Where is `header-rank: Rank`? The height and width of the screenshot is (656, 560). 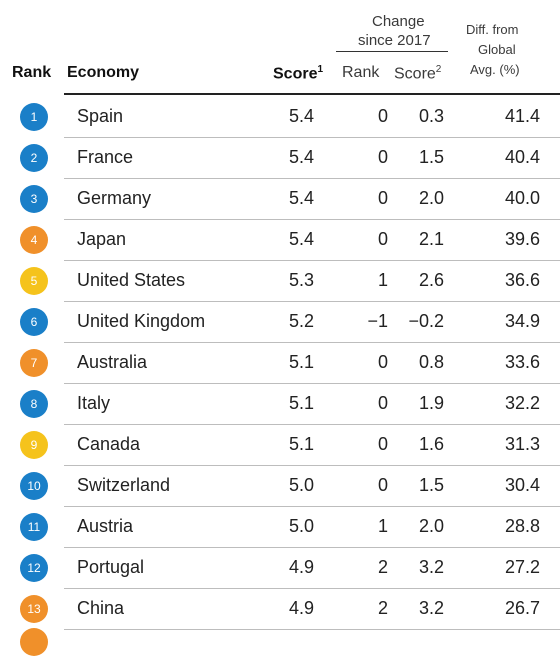 header-rank: Rank is located at coordinates (32, 72).